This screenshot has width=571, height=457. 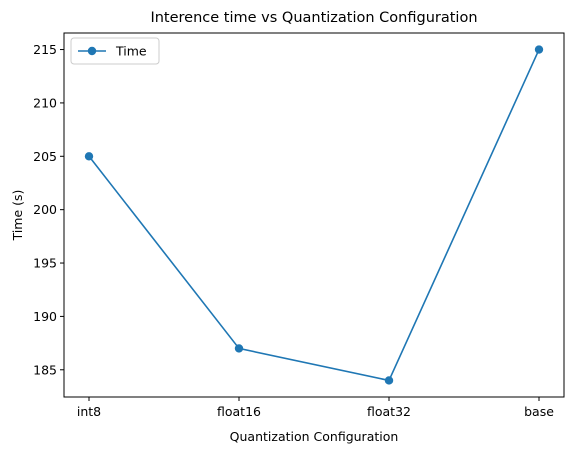 What do you see at coordinates (92, 51) in the screenshot?
I see `legend-point-marker` at bounding box center [92, 51].